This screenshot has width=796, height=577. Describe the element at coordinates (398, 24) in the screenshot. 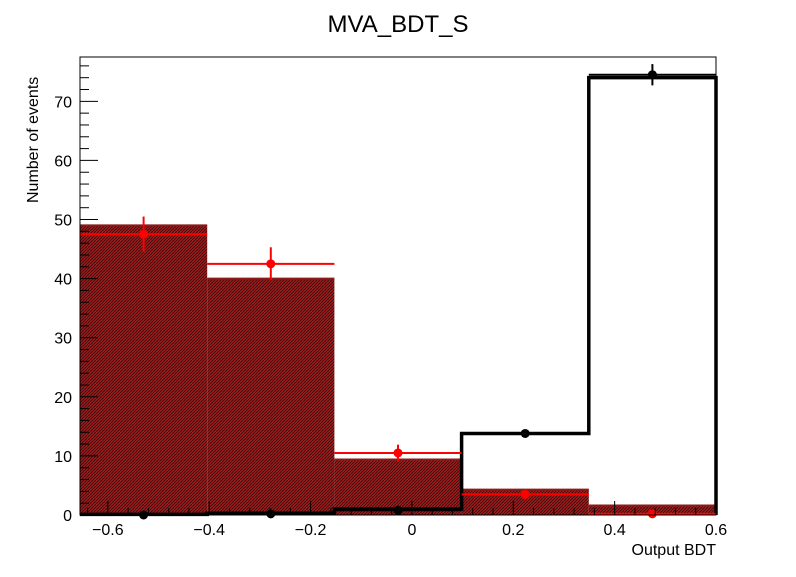

I see `chart-title: MVA_BDT_S` at that location.